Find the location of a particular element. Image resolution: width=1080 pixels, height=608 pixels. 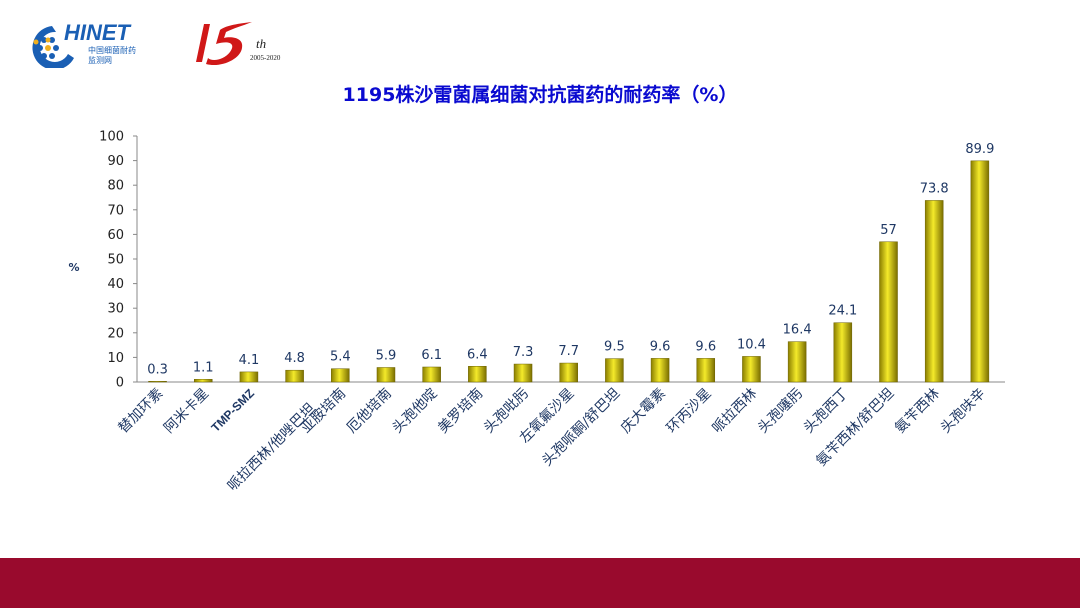

category-label: 阿米卡星 is located at coordinates (186, 411).